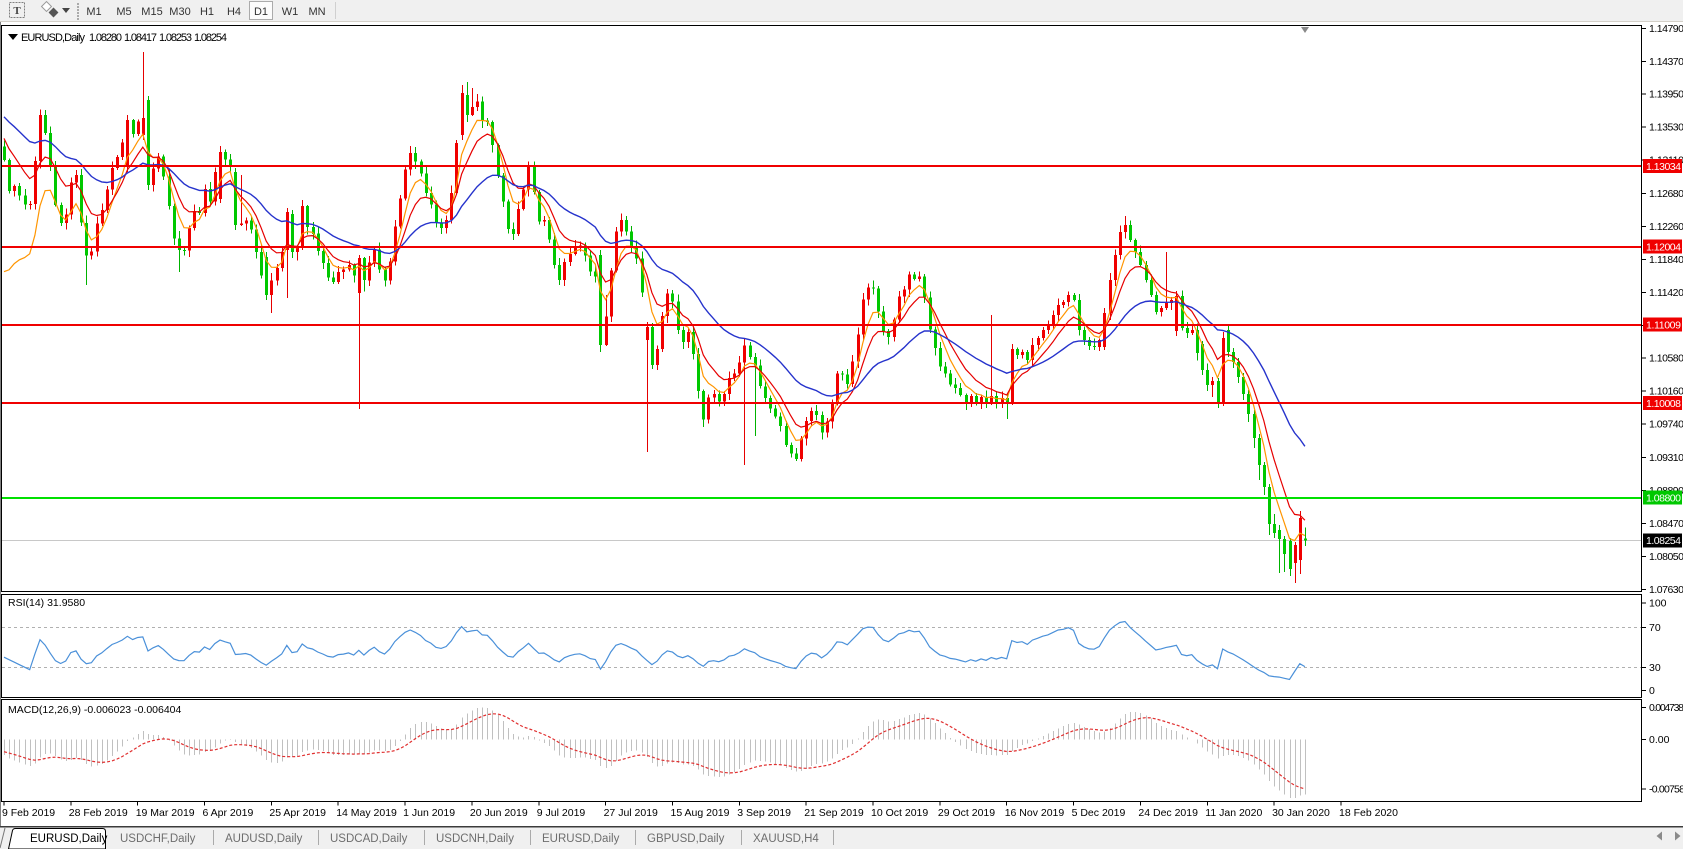  Describe the element at coordinates (316, 12) in the screenshot. I see `svg-text: MN` at that location.